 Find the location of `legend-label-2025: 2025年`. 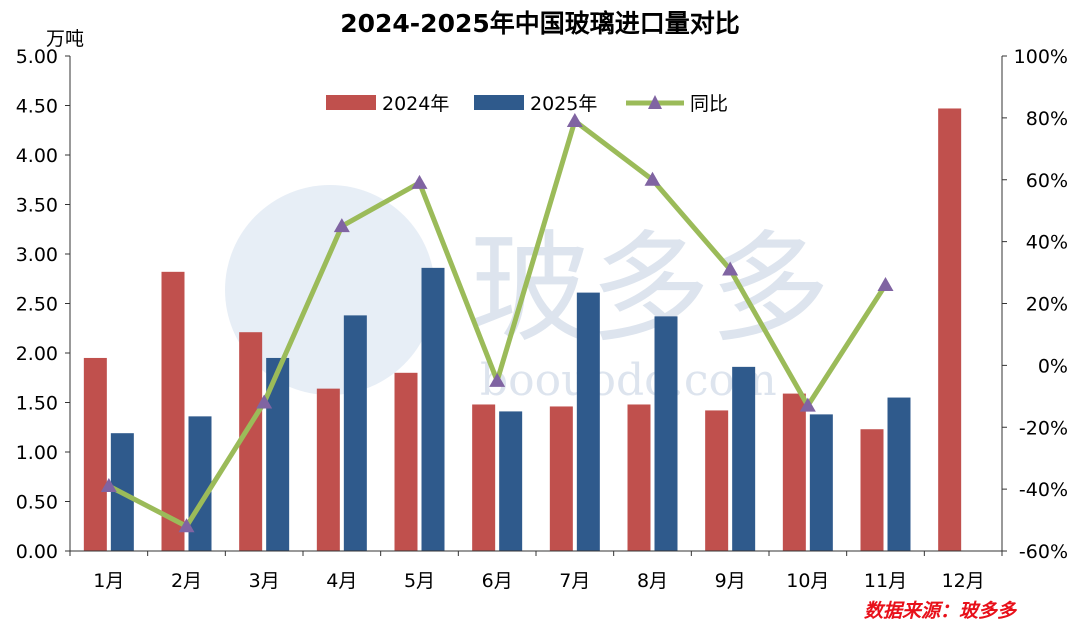

legend-label-2025: 2025年 is located at coordinates (563, 104).